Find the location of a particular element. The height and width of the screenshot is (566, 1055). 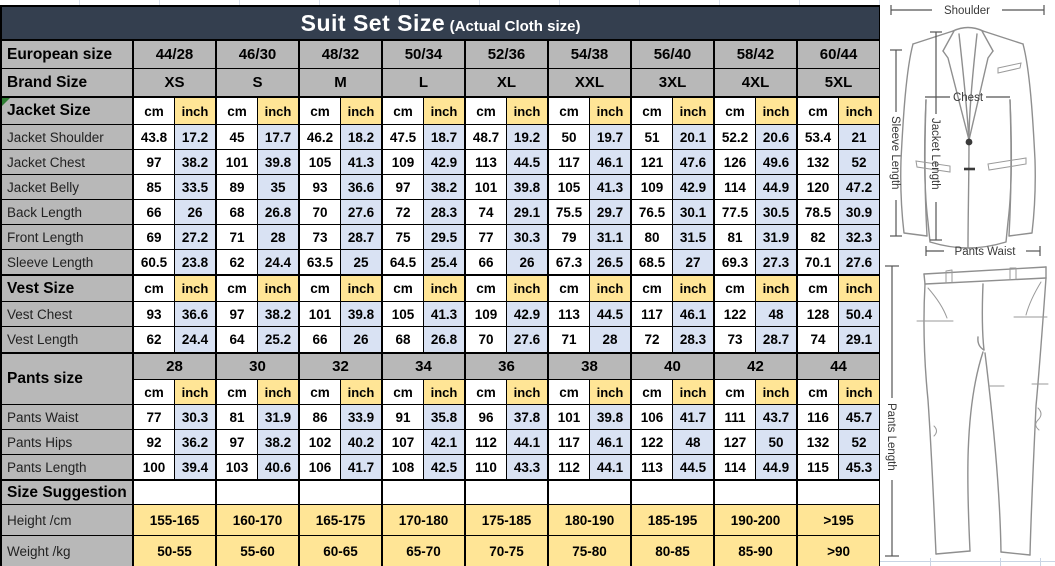

range-cell: 85-90 is located at coordinates (755, 550).